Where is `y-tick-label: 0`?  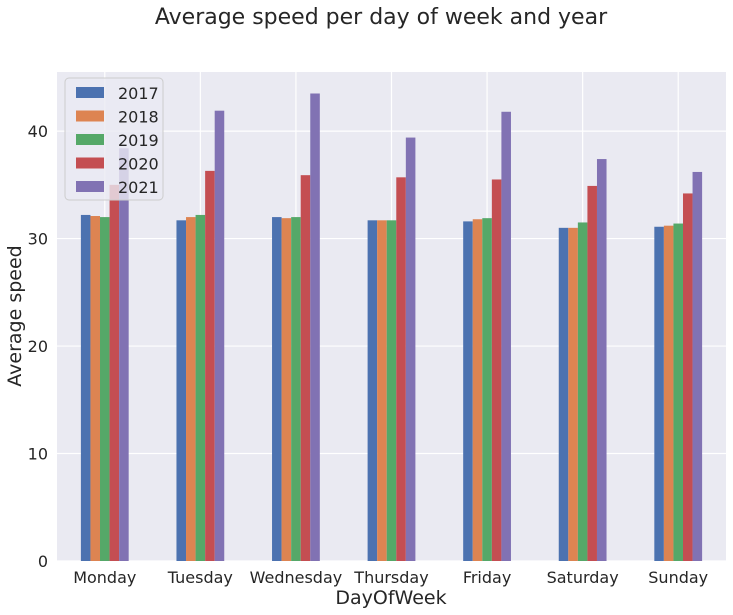
y-tick-label: 0 is located at coordinates (43, 561).